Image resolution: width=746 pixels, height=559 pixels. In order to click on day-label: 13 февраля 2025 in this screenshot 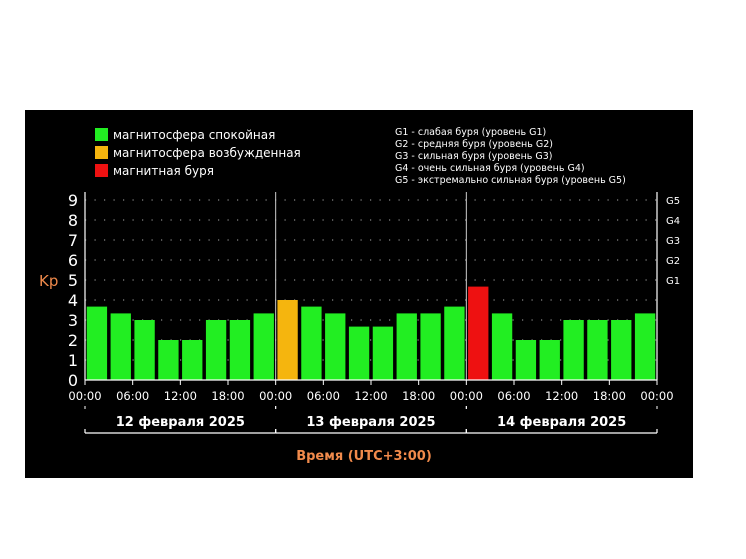, I will do `click(370, 422)`.